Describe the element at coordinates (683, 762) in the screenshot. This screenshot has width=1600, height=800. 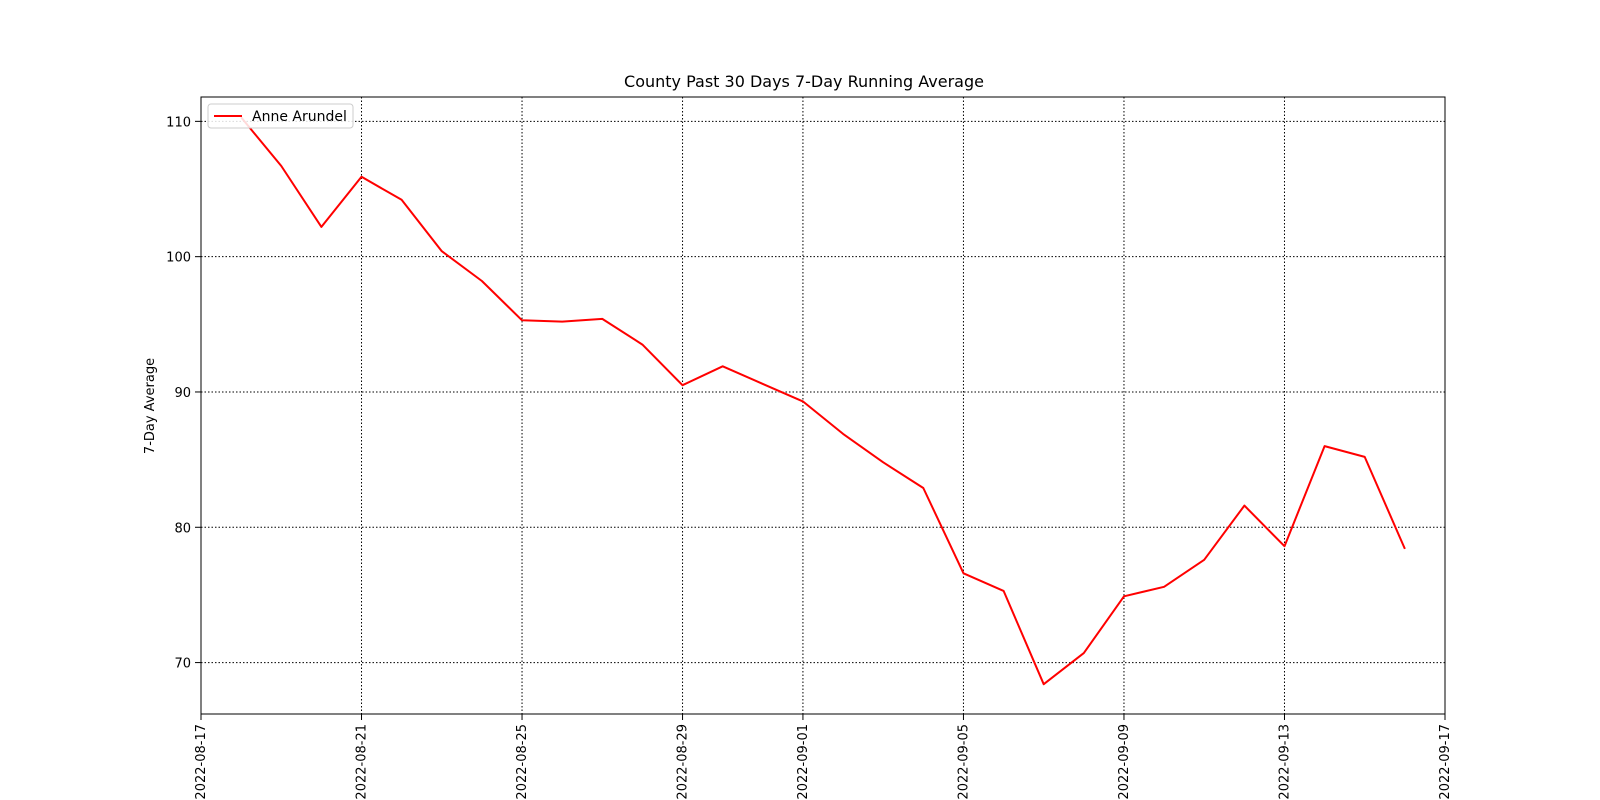
I see `x-tick-label: 2022-08-29` at that location.